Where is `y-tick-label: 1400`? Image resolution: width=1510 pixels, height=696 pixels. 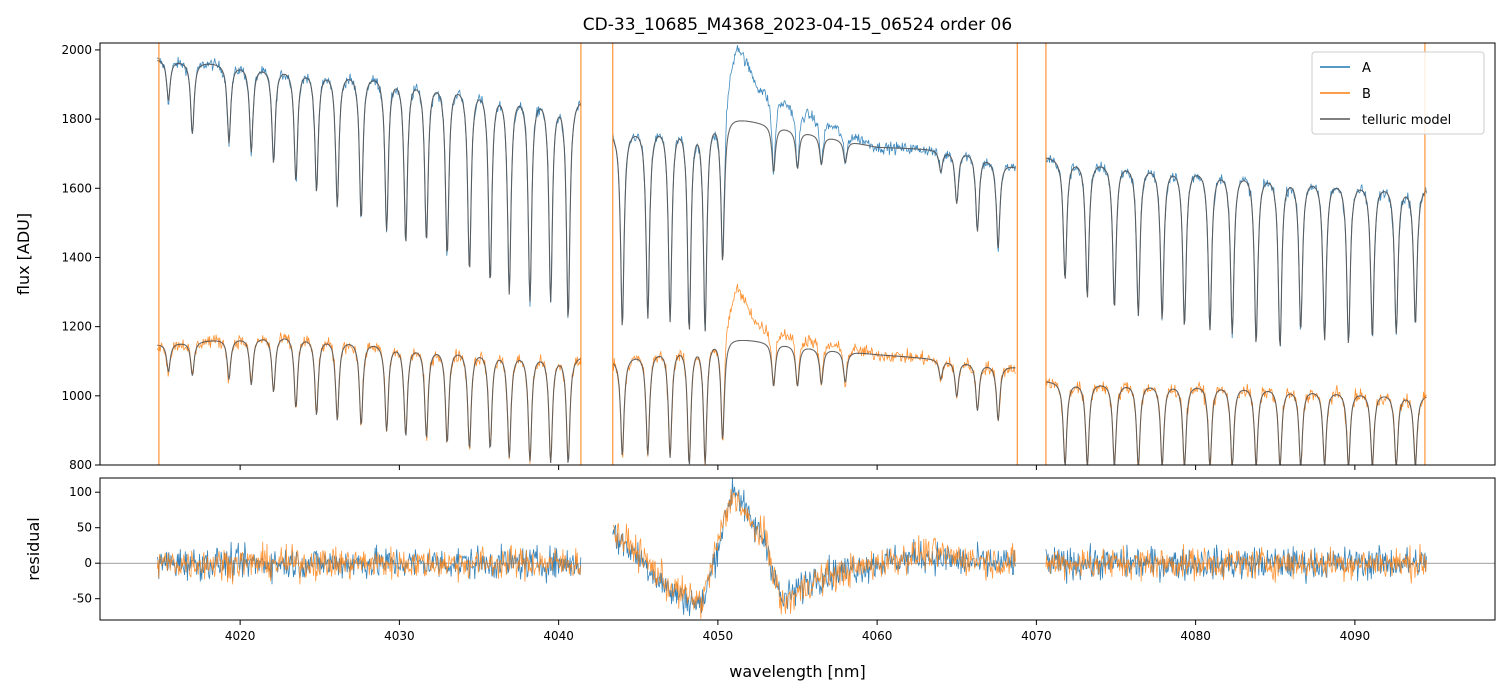 y-tick-label: 1400 is located at coordinates (76, 257).